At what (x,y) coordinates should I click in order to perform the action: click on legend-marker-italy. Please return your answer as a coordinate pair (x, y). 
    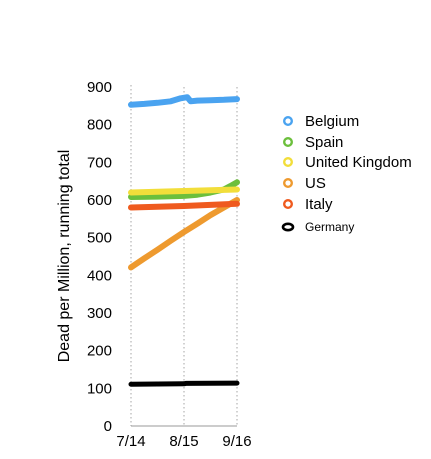
    Looking at the image, I should click on (288, 203).